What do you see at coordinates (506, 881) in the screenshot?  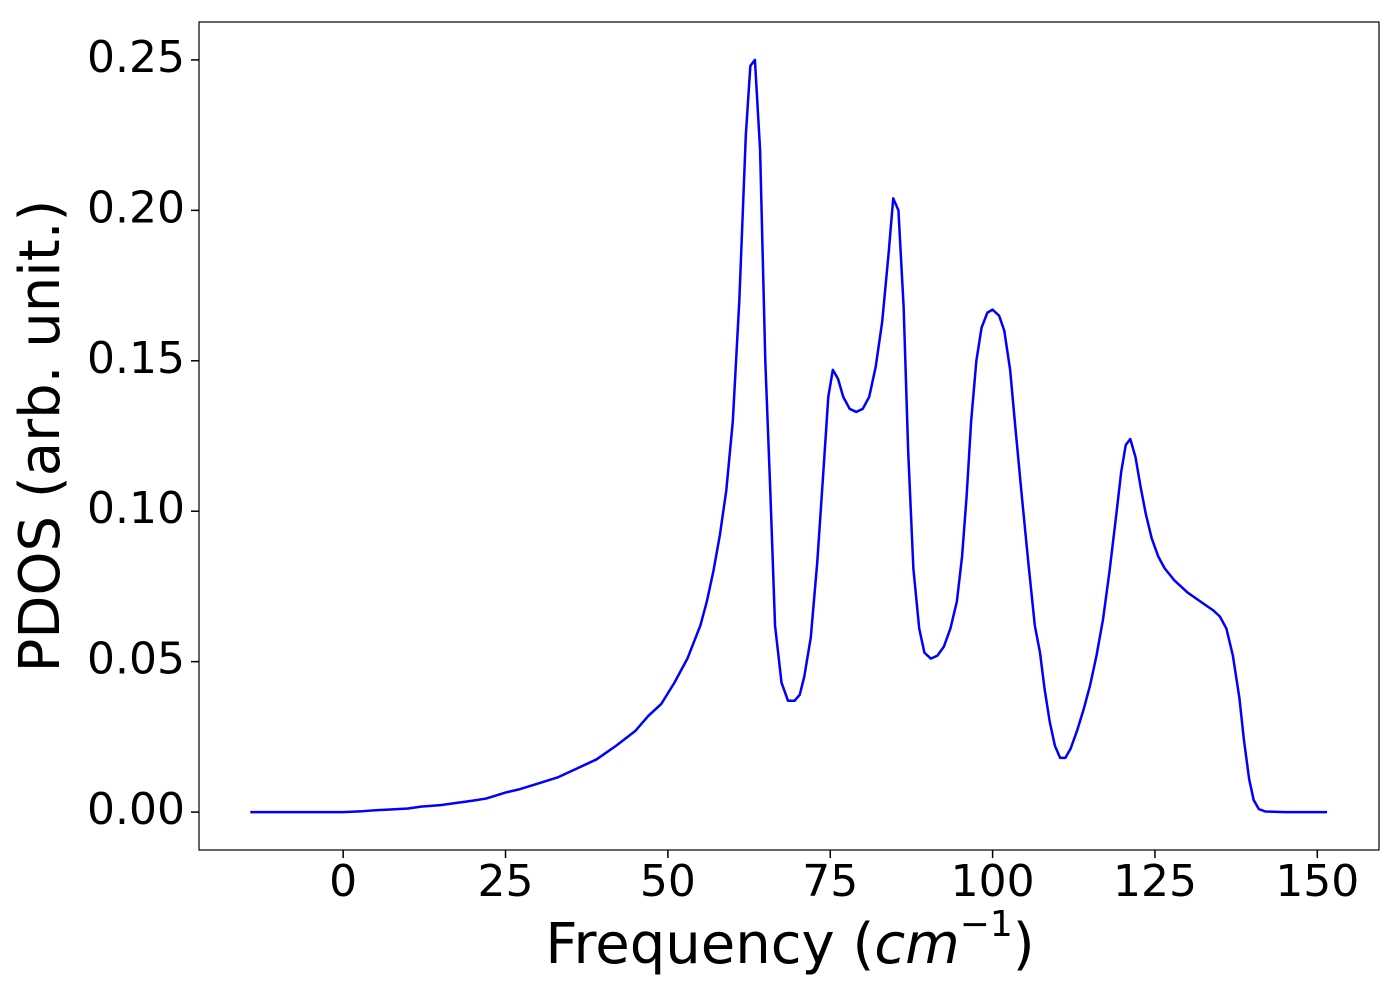 I see `x-tick-label: 25` at bounding box center [506, 881].